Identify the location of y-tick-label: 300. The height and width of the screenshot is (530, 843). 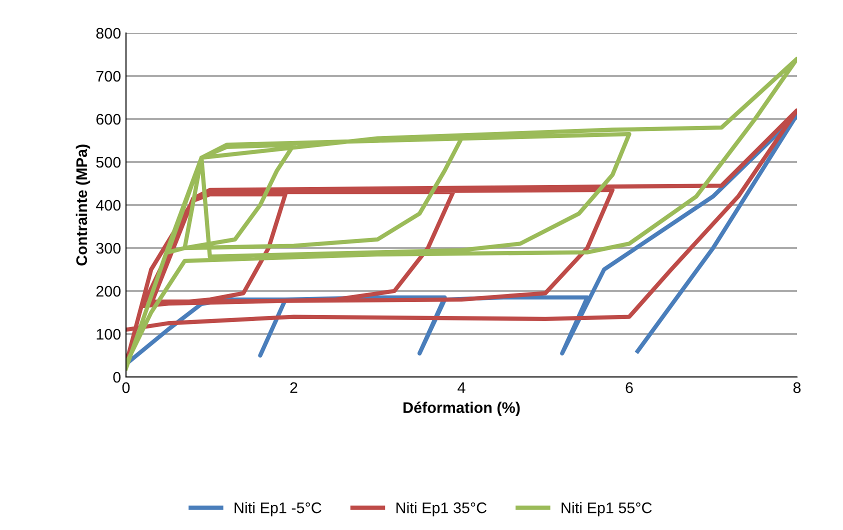
(108, 248).